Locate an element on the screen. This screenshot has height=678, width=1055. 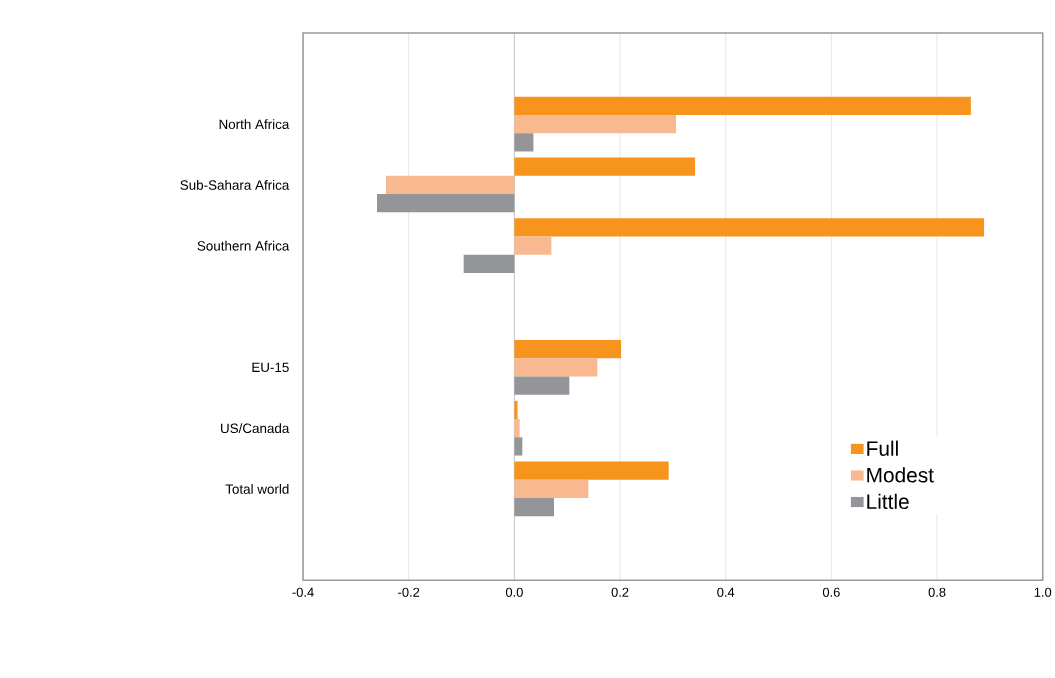
legend-label: Modest is located at coordinates (900, 475).